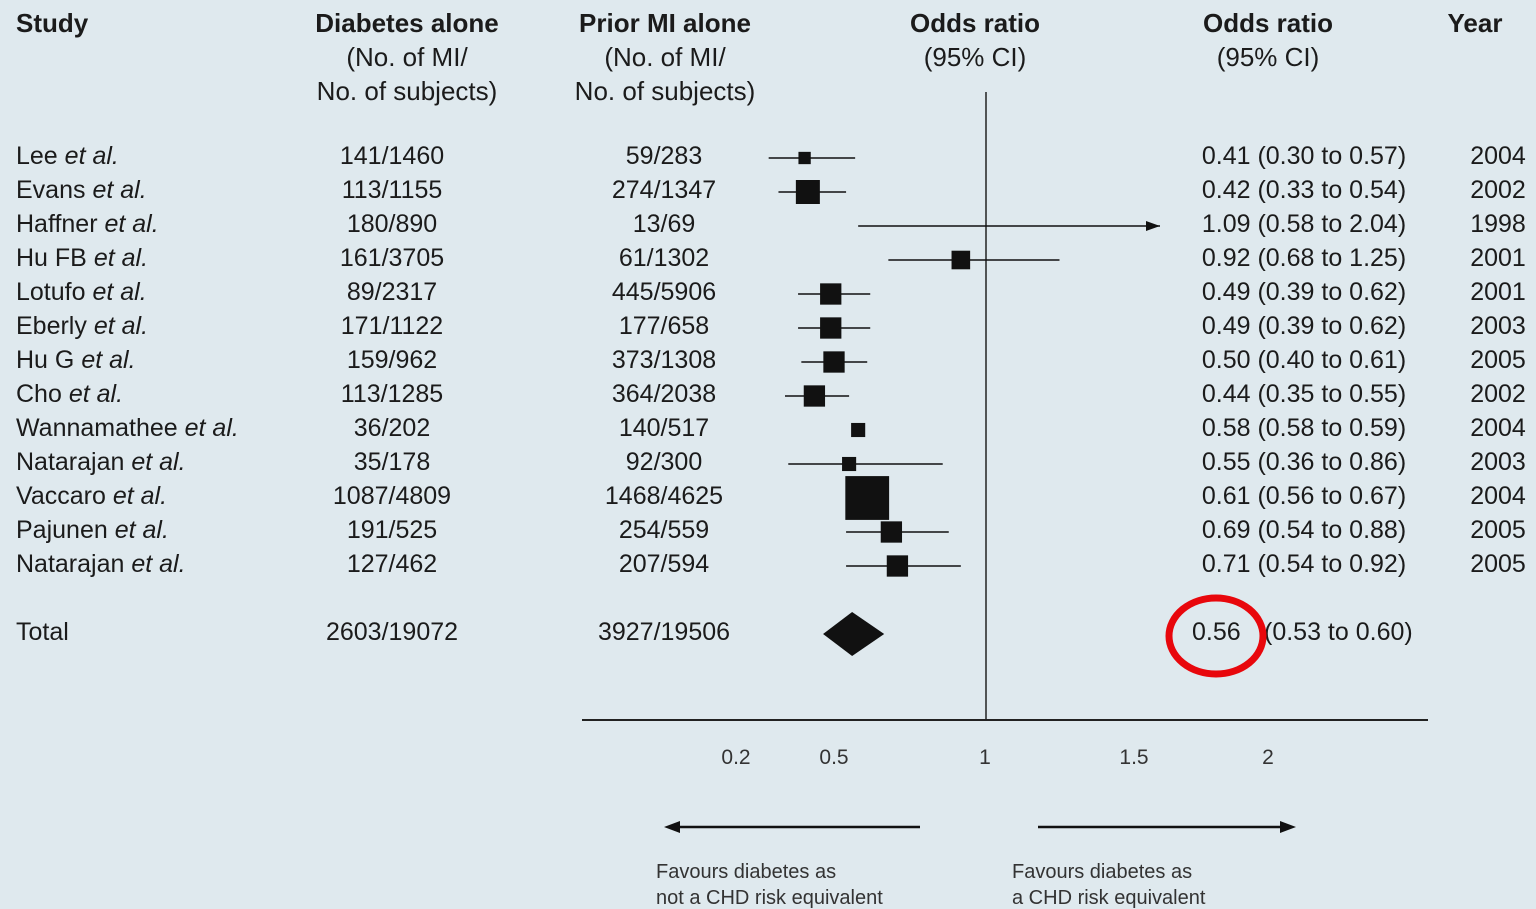 The width and height of the screenshot is (1536, 909). I want to click on highlight-circle, so click(1216, 636).